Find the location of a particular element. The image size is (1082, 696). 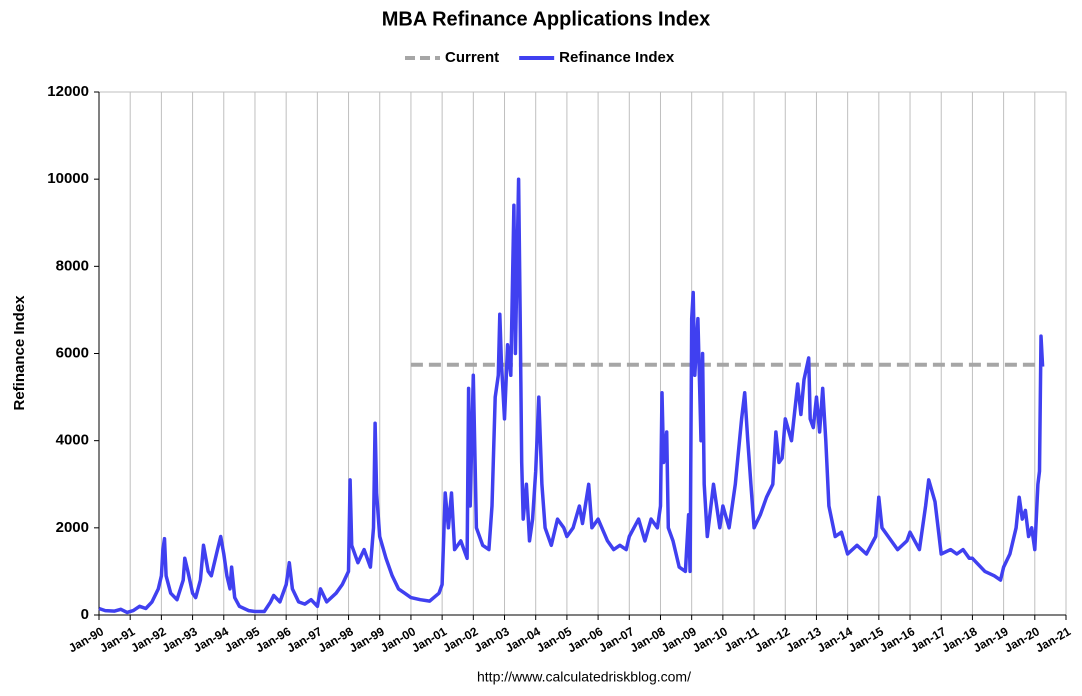

x-tick-label: Jan-99 is located at coordinates (367, 639).